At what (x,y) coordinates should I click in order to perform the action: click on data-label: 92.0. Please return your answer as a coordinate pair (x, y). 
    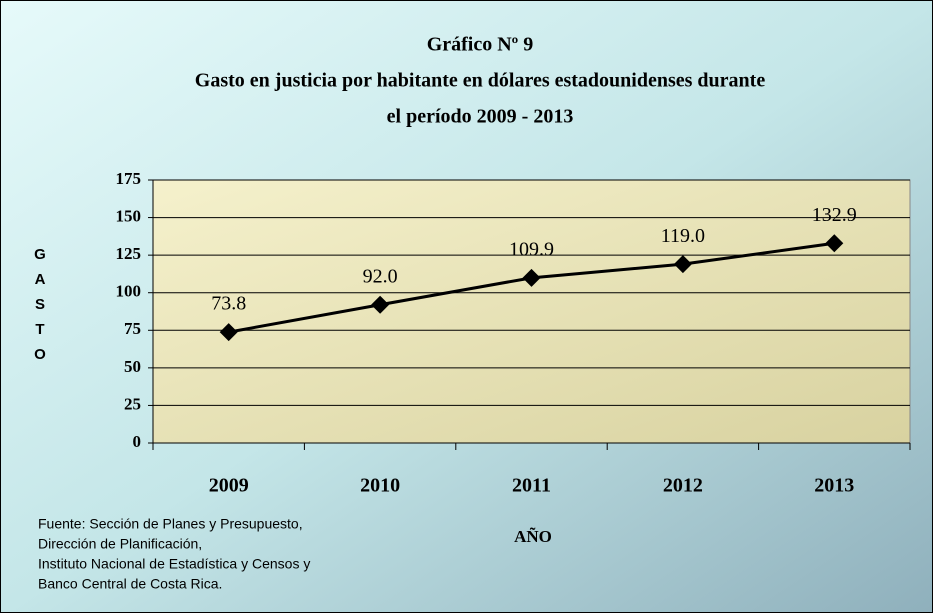
    Looking at the image, I should click on (380, 276).